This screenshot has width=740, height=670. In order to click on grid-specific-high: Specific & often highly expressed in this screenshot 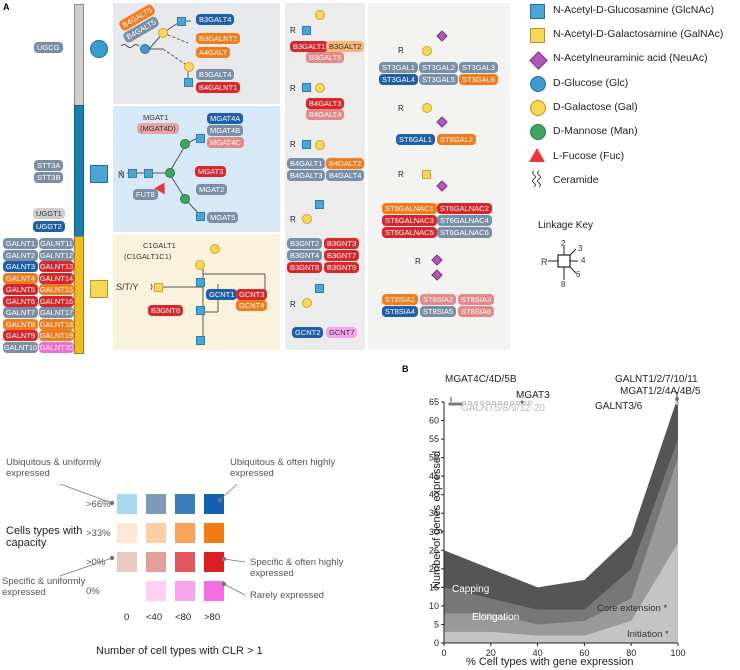, I will do `click(297, 568)`.